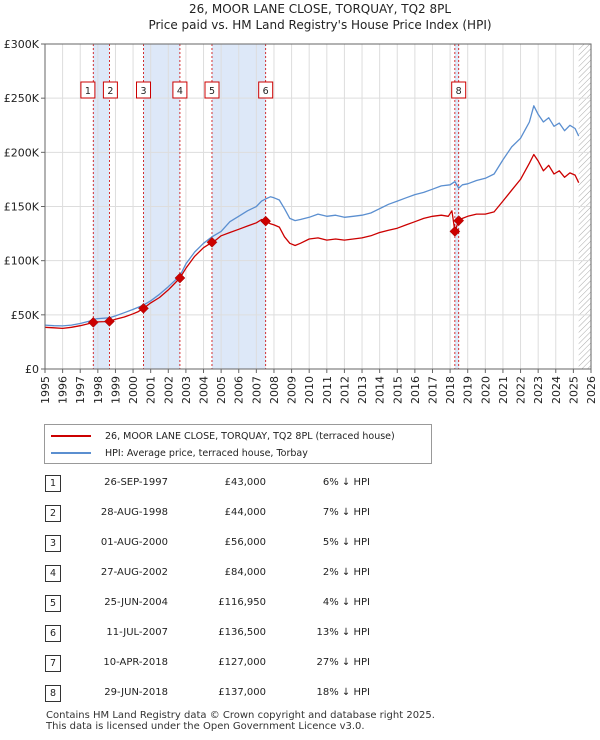 This screenshot has width=600, height=740. I want to click on x-tick-label: 2014, so click(380, 390).